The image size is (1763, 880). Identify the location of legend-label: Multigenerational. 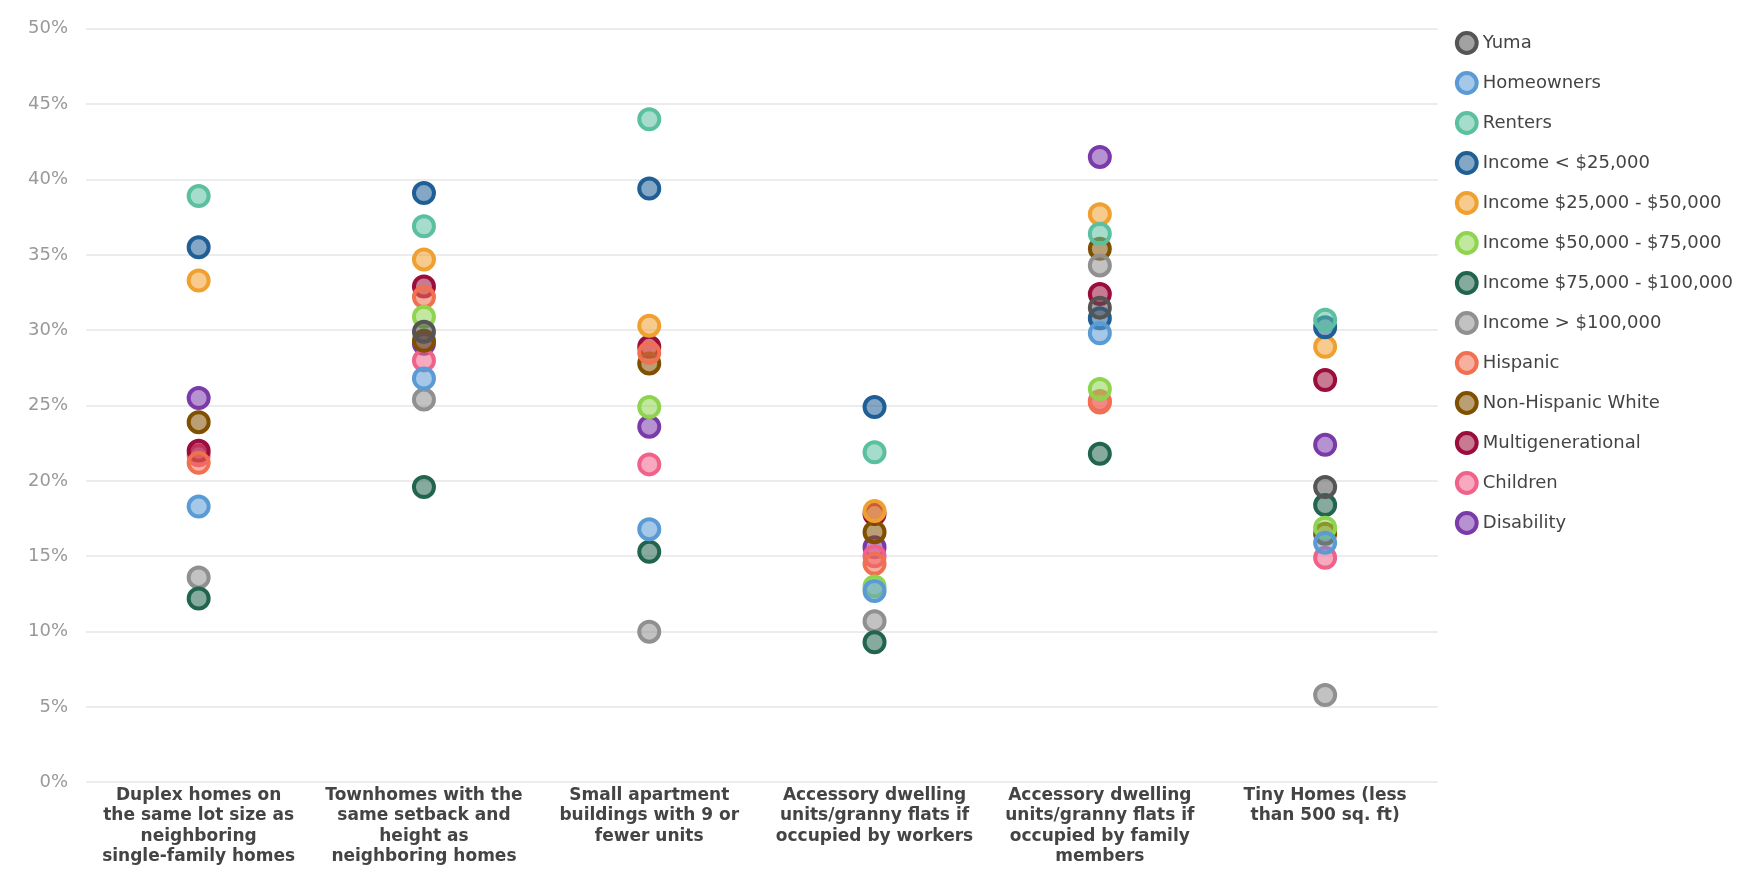
(1561, 441).